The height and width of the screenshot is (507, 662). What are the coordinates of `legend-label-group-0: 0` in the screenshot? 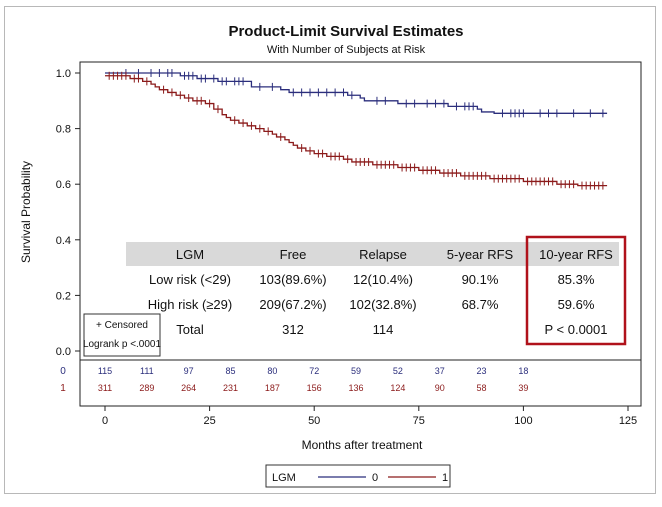 It's located at (375, 478).